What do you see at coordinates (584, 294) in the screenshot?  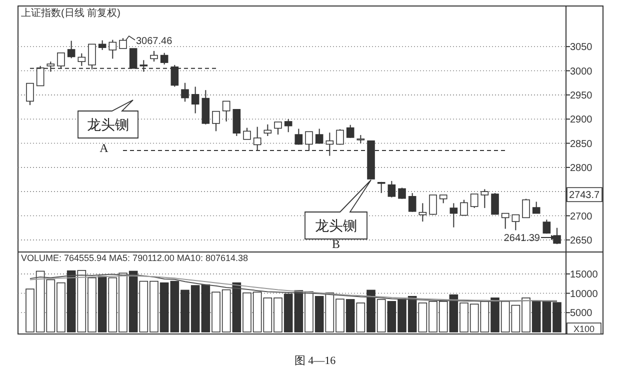 I see `y-tick-label: 10000` at bounding box center [584, 294].